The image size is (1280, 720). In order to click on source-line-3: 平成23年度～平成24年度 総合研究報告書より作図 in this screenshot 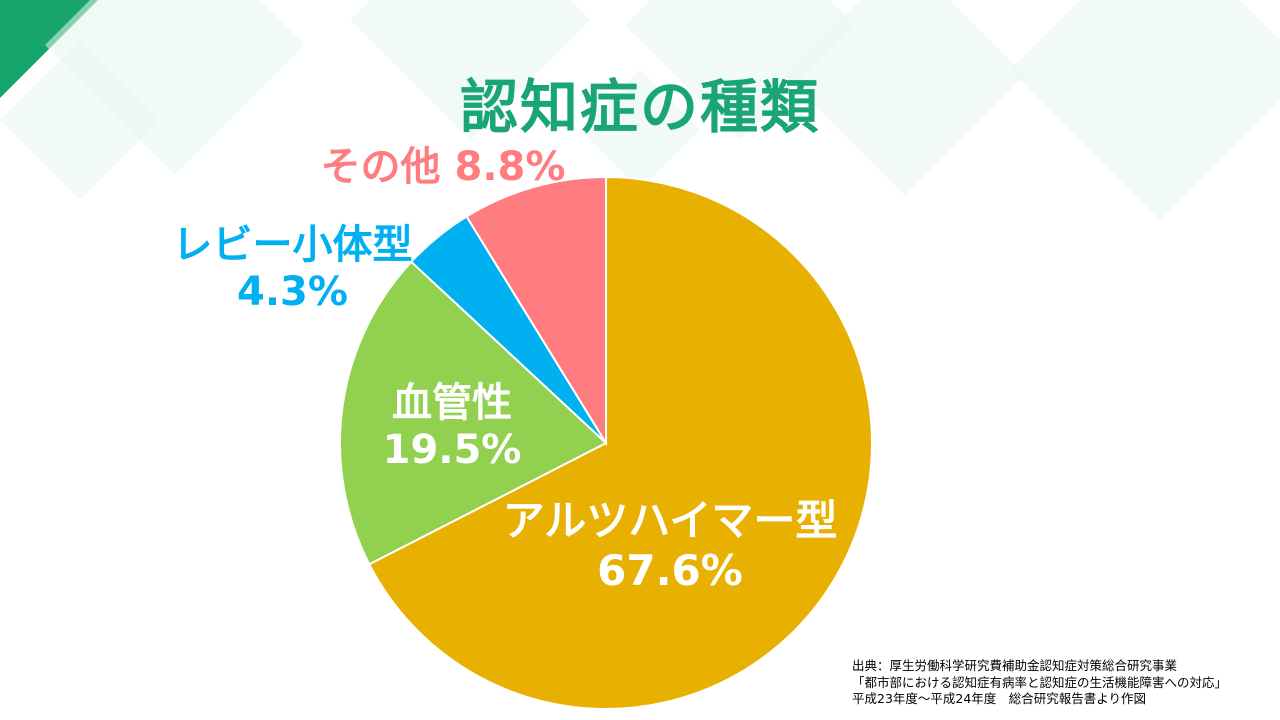, I will do `click(999, 698)`.